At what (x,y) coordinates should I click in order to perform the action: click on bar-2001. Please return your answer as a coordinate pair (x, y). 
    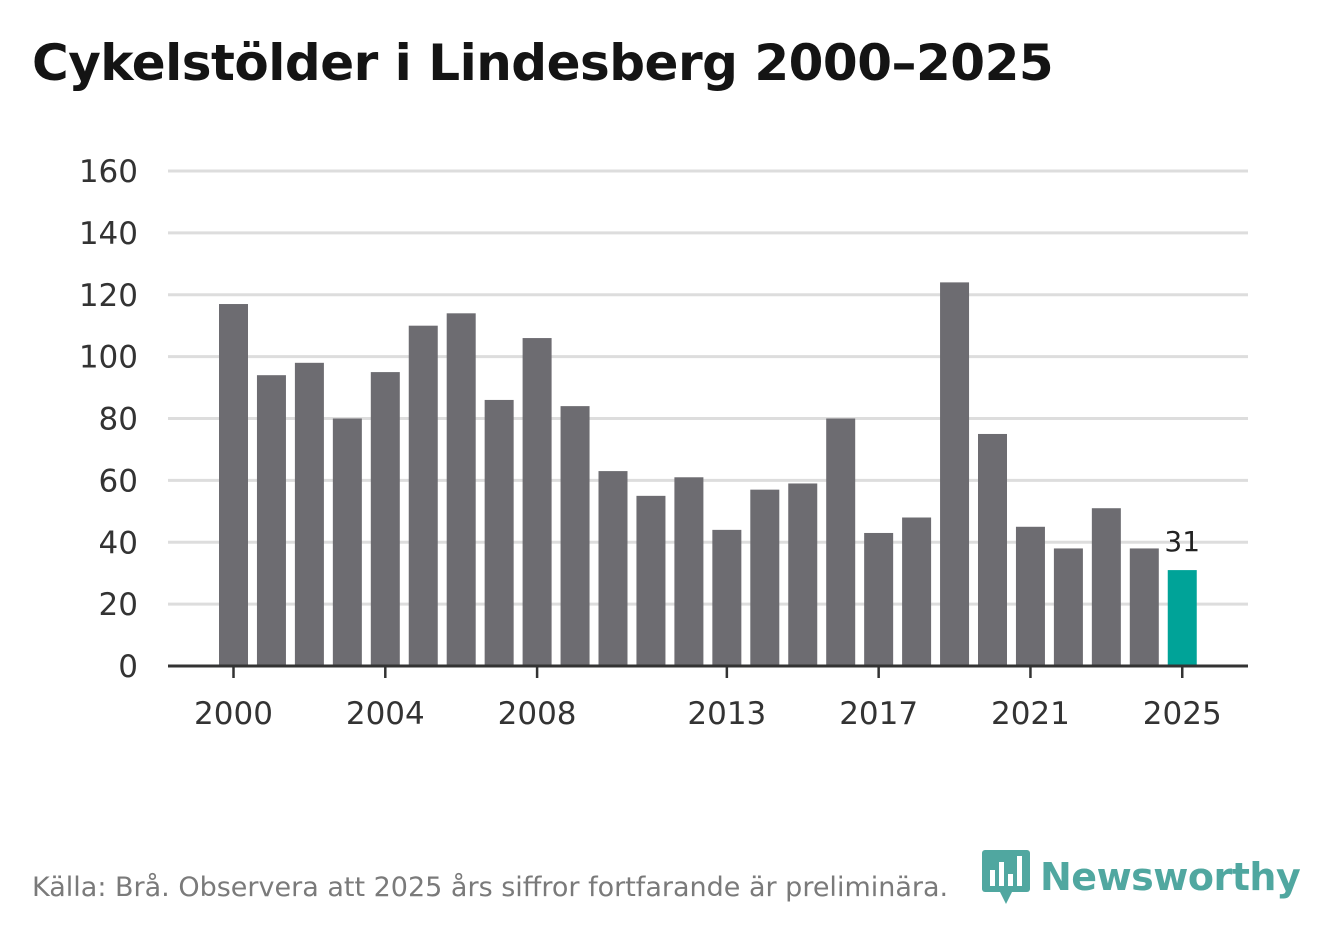
    Looking at the image, I should click on (271, 520).